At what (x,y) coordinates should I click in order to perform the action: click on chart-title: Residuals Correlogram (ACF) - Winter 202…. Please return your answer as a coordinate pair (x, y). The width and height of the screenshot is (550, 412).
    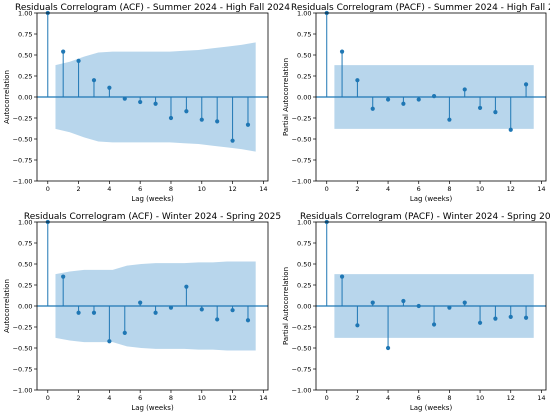
    Looking at the image, I should click on (152, 217).